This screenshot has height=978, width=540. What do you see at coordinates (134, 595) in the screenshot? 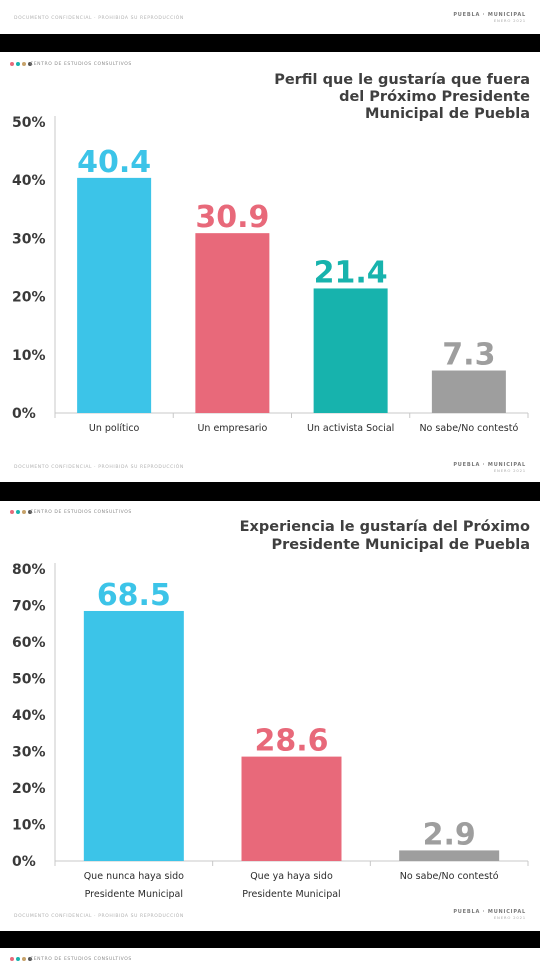
I see `data-label: 68.5` at bounding box center [134, 595].